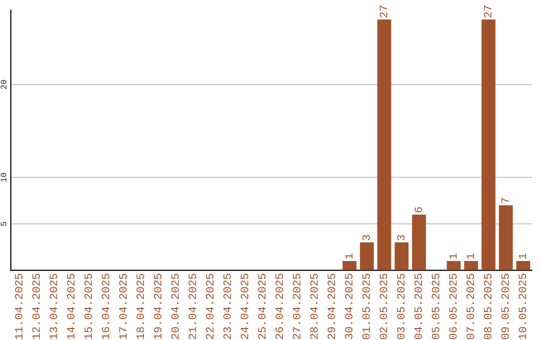  What do you see at coordinates (522, 306) in the screenshot?
I see `x-tick-label: 10.05.2025` at bounding box center [522, 306].